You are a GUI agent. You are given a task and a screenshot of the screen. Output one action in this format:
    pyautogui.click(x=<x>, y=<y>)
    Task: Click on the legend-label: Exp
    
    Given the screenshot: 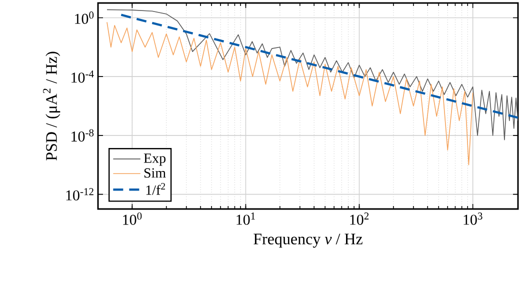 What is the action you would take?
    pyautogui.click(x=155, y=160)
    